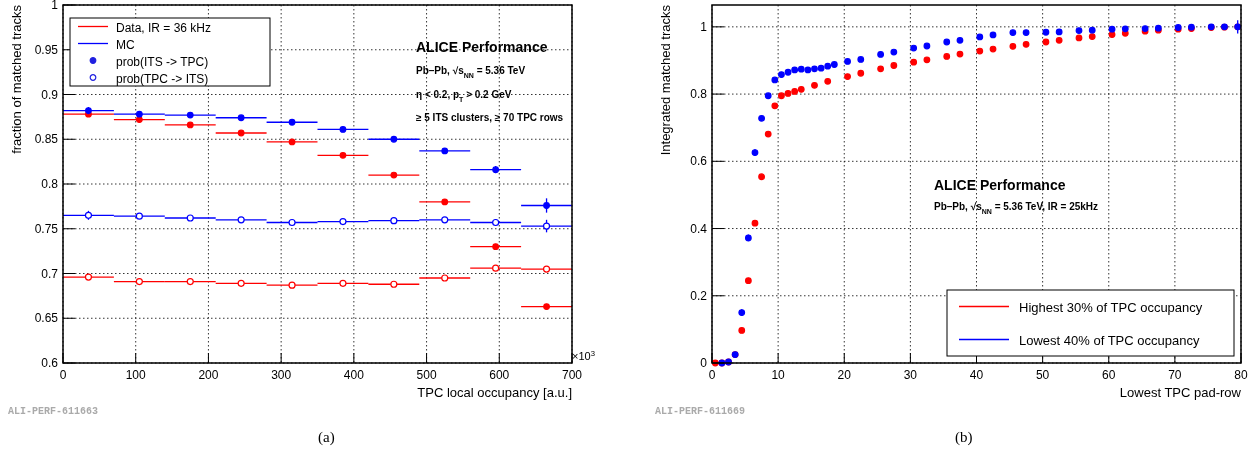 The image size is (1255, 453). Describe the element at coordinates (976, 375) in the screenshot. I see `x-tick-label: 40` at that location.